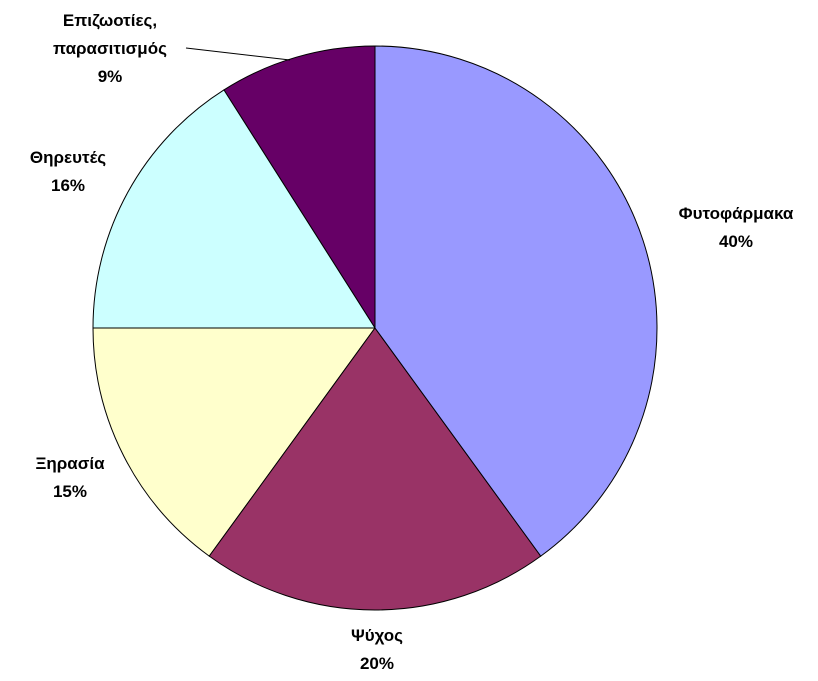  Describe the element at coordinates (70, 491) in the screenshot. I see `slice-value: 15%` at that location.